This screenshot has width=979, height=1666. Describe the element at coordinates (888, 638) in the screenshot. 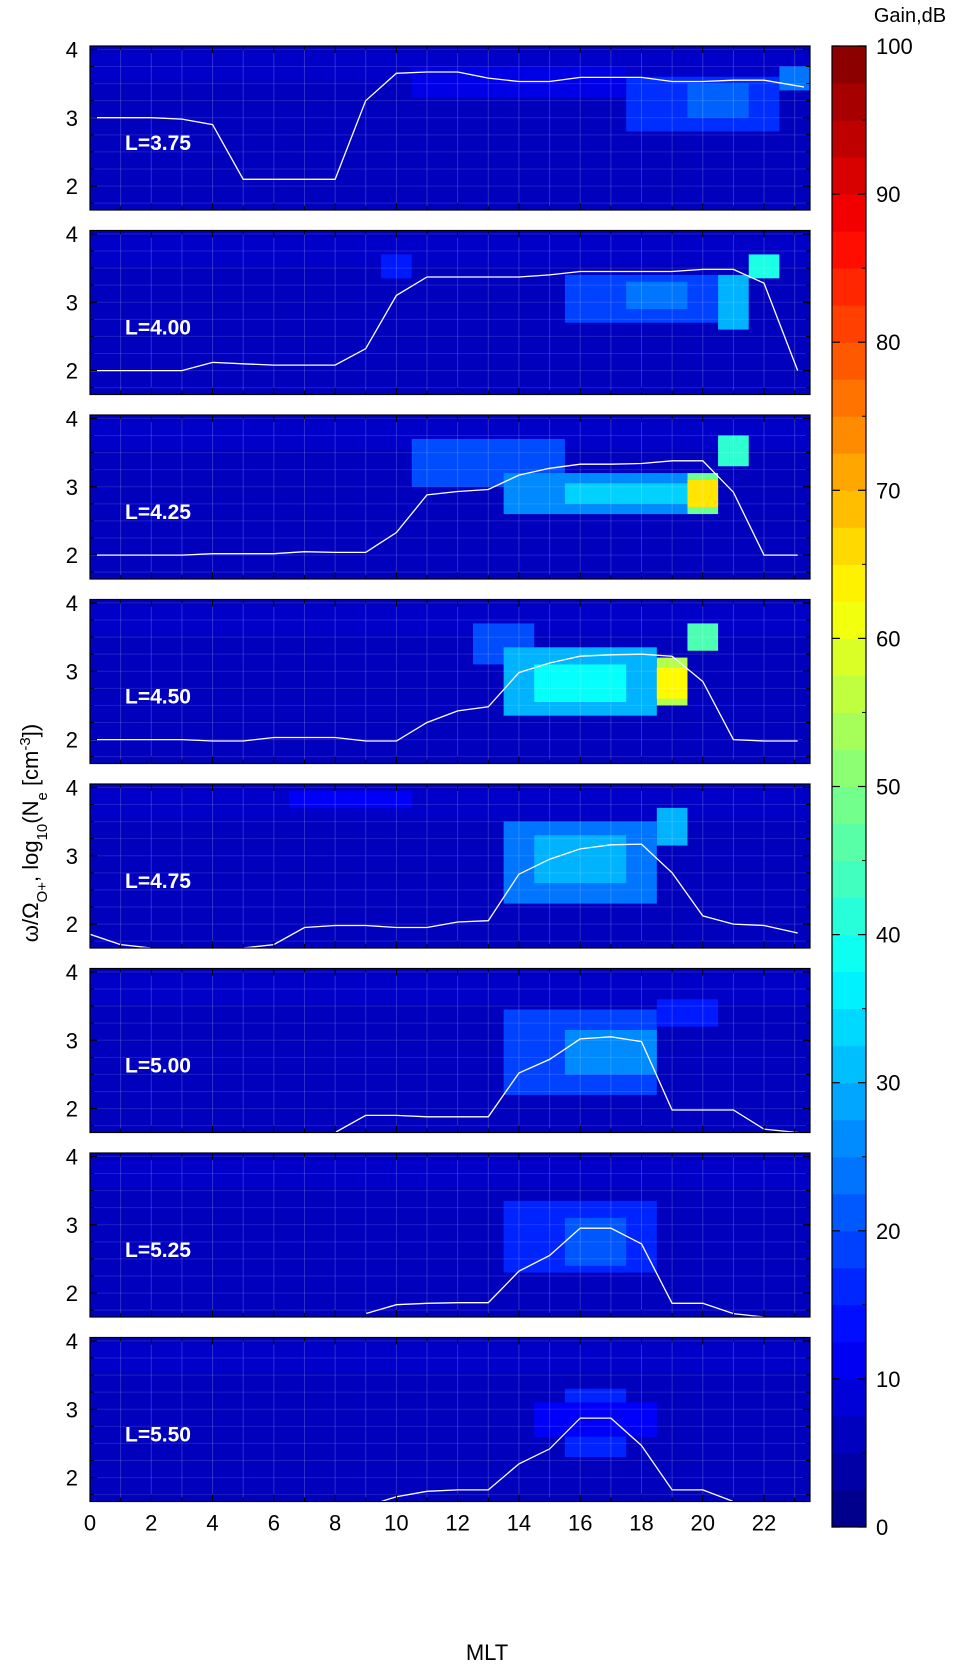

I see `colorbar-tick-label: 60` at that location.